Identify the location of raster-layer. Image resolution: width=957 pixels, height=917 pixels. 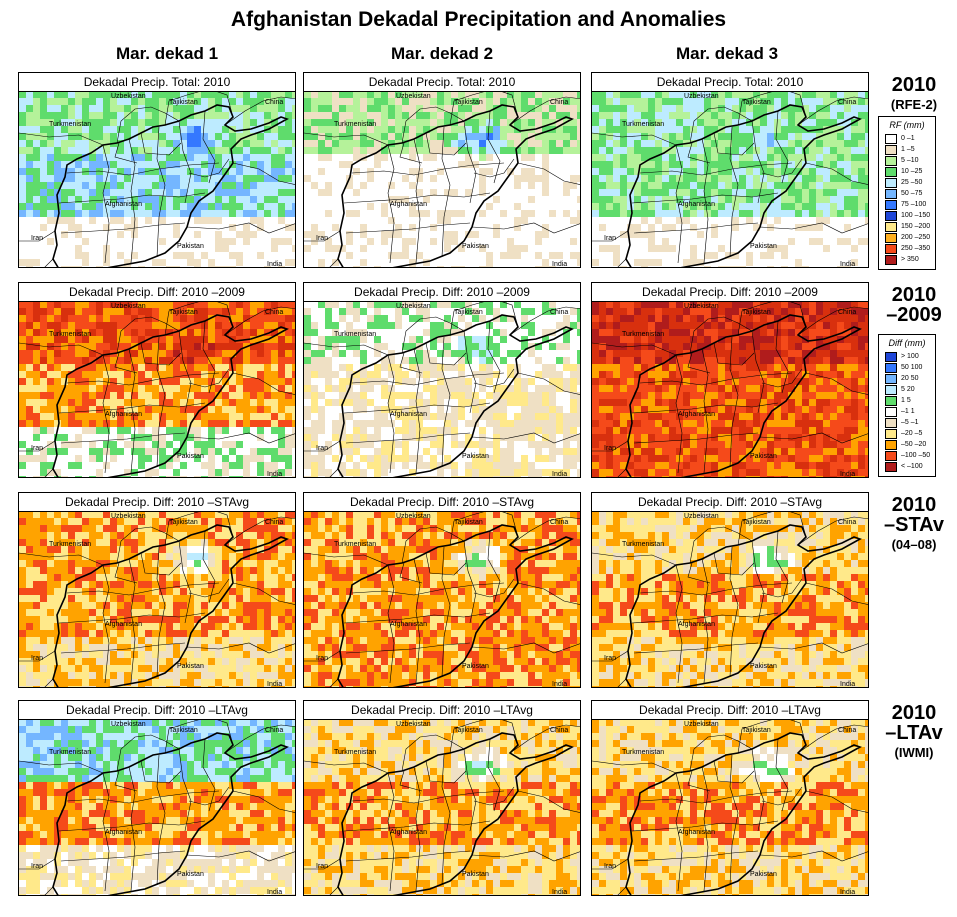
(157, 179).